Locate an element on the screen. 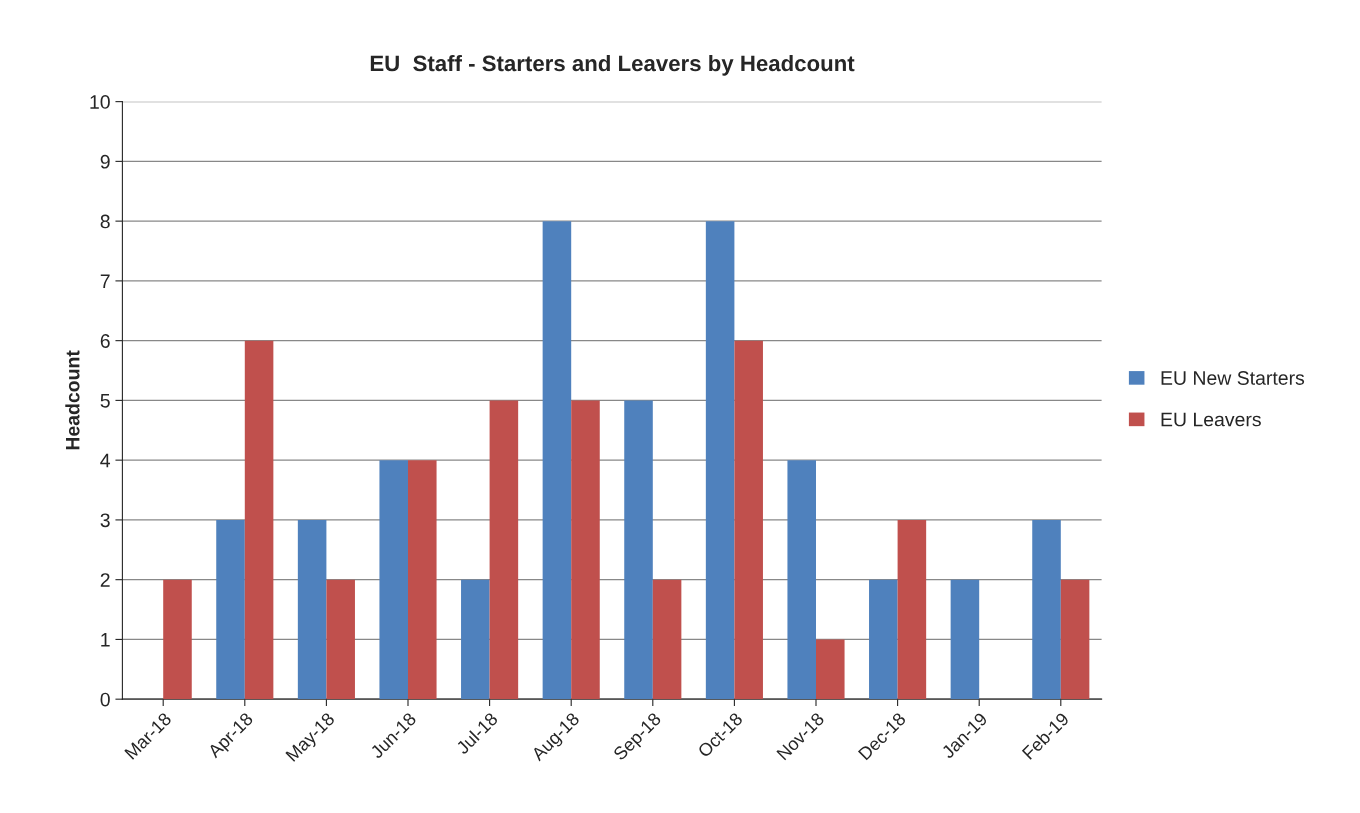 The width and height of the screenshot is (1360, 813). y-tick-label: 0 is located at coordinates (105, 699).